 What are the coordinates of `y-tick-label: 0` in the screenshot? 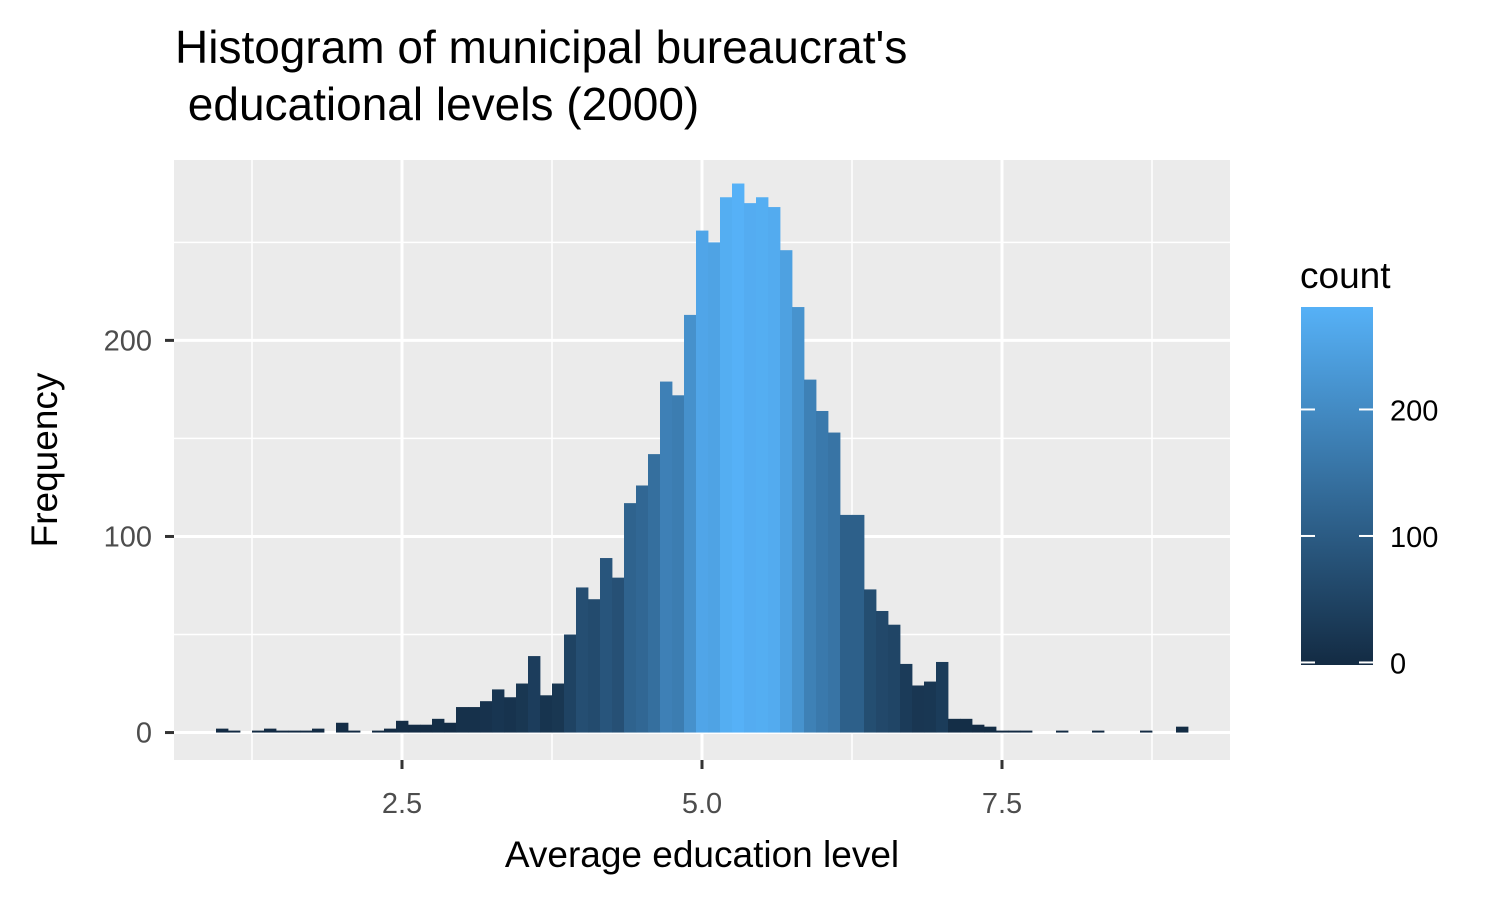 It's located at (144, 734).